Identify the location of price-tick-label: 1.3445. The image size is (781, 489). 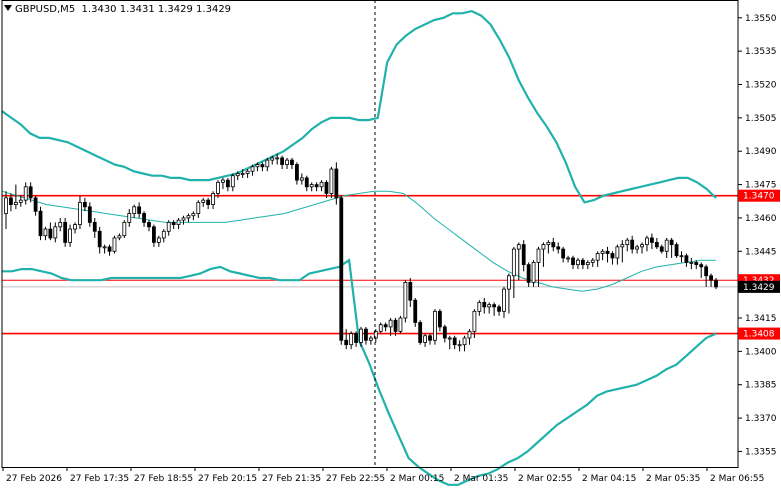
(761, 252).